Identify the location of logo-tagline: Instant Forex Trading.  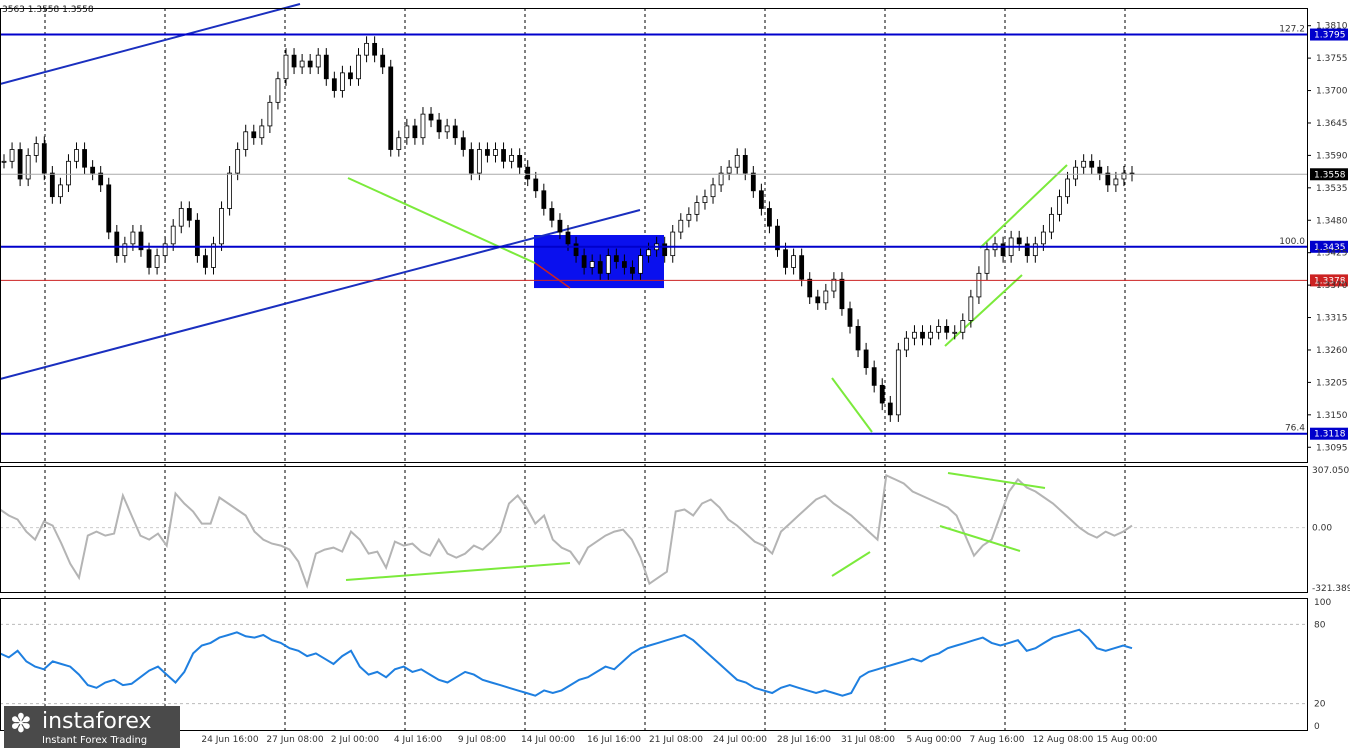
(95, 740).